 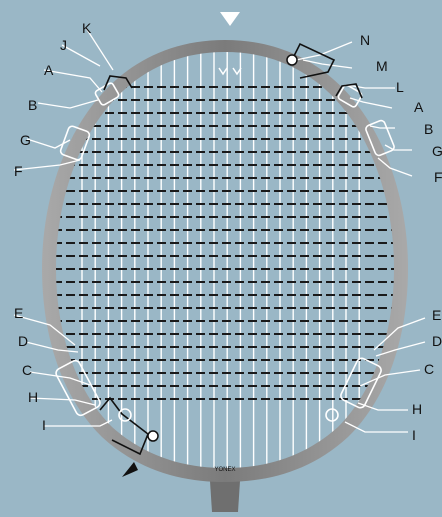 What do you see at coordinates (33, 397) in the screenshot?
I see `label-h-left: H` at bounding box center [33, 397].